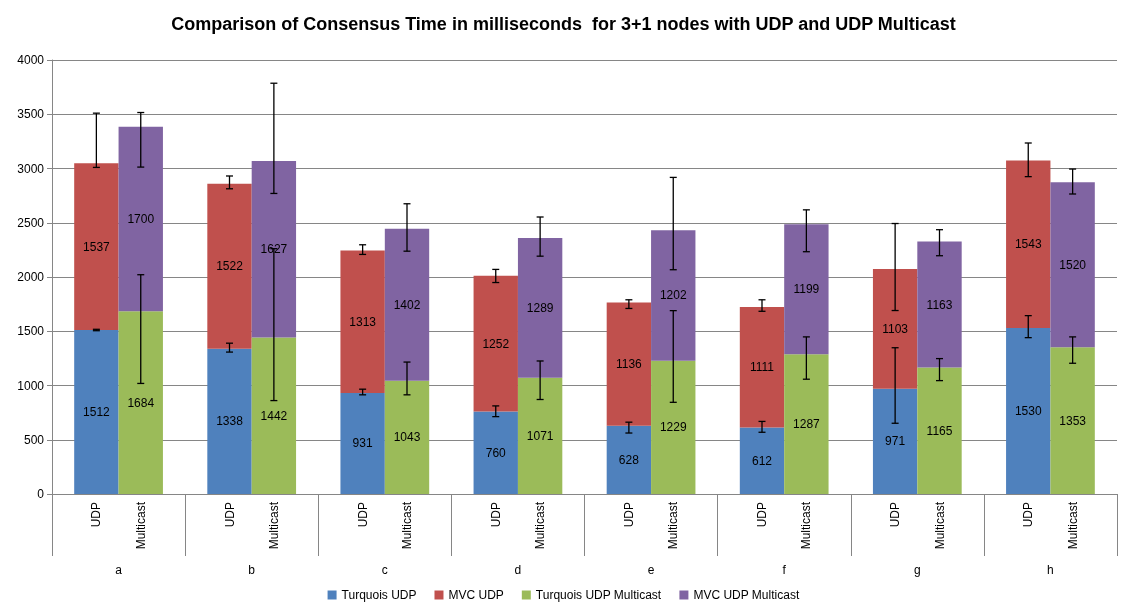  I want to click on data-label: 1103, so click(895, 328).